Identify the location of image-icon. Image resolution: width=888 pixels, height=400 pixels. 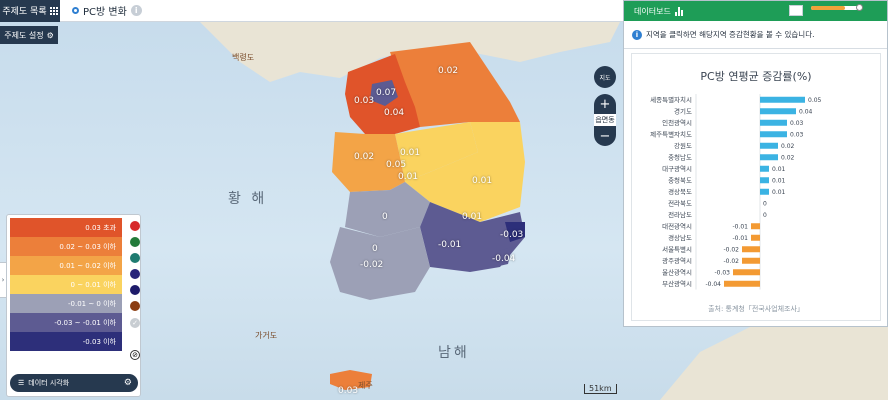
(796, 10).